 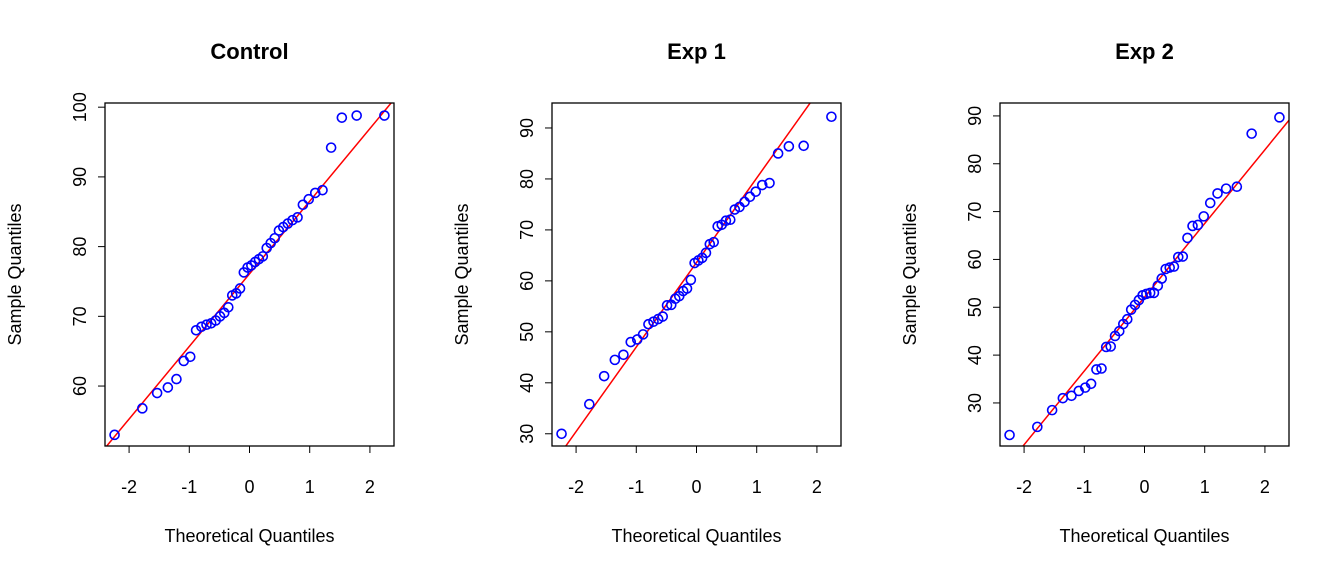 I want to click on plot-box, so click(x=1144, y=274).